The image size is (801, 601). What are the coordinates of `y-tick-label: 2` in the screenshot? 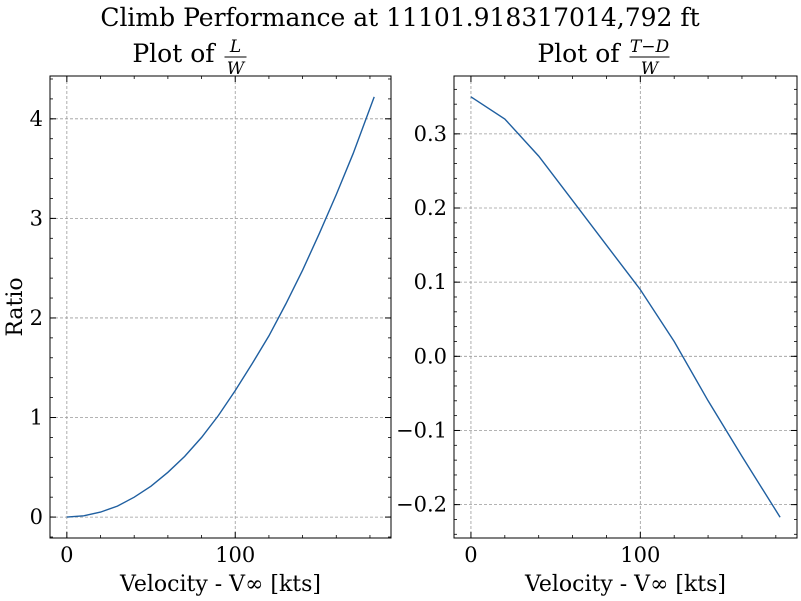 It's located at (36, 318).